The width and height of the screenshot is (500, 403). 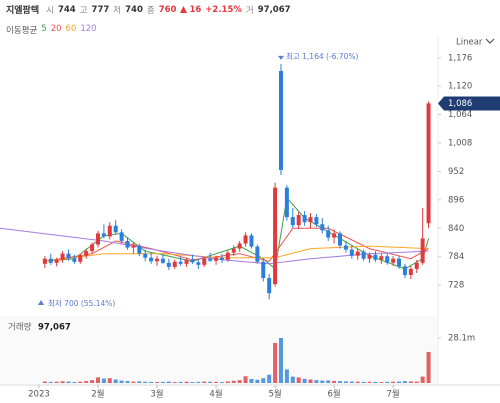 I want to click on change: 16, so click(x=195, y=9).